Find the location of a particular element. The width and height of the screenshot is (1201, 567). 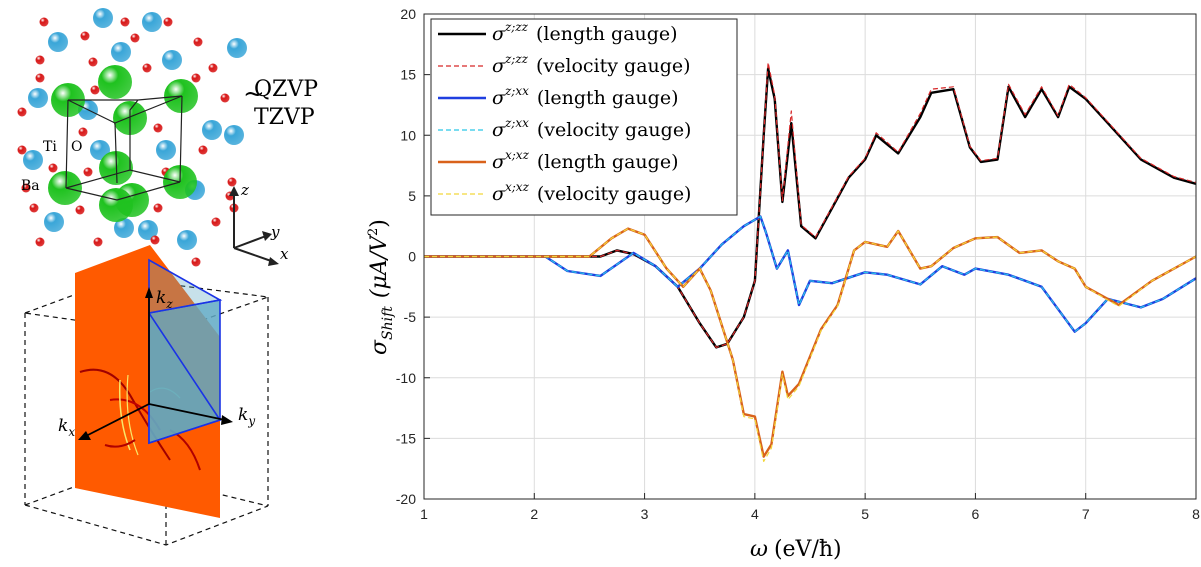

legend-box is located at coordinates (584, 117).